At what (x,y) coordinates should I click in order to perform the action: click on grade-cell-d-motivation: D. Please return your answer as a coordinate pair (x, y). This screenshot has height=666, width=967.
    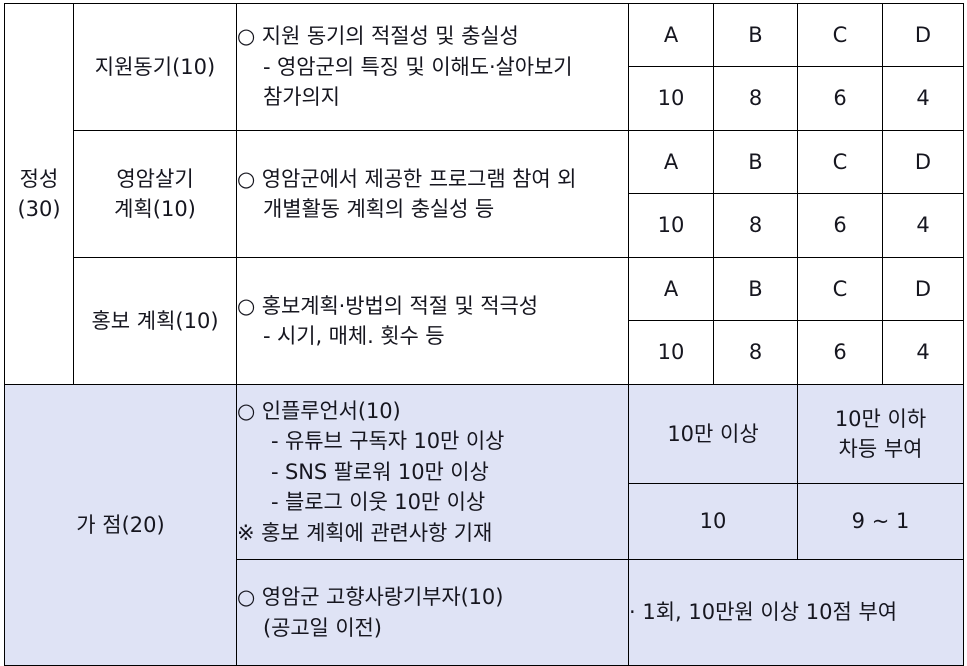
    Looking at the image, I should click on (923, 35).